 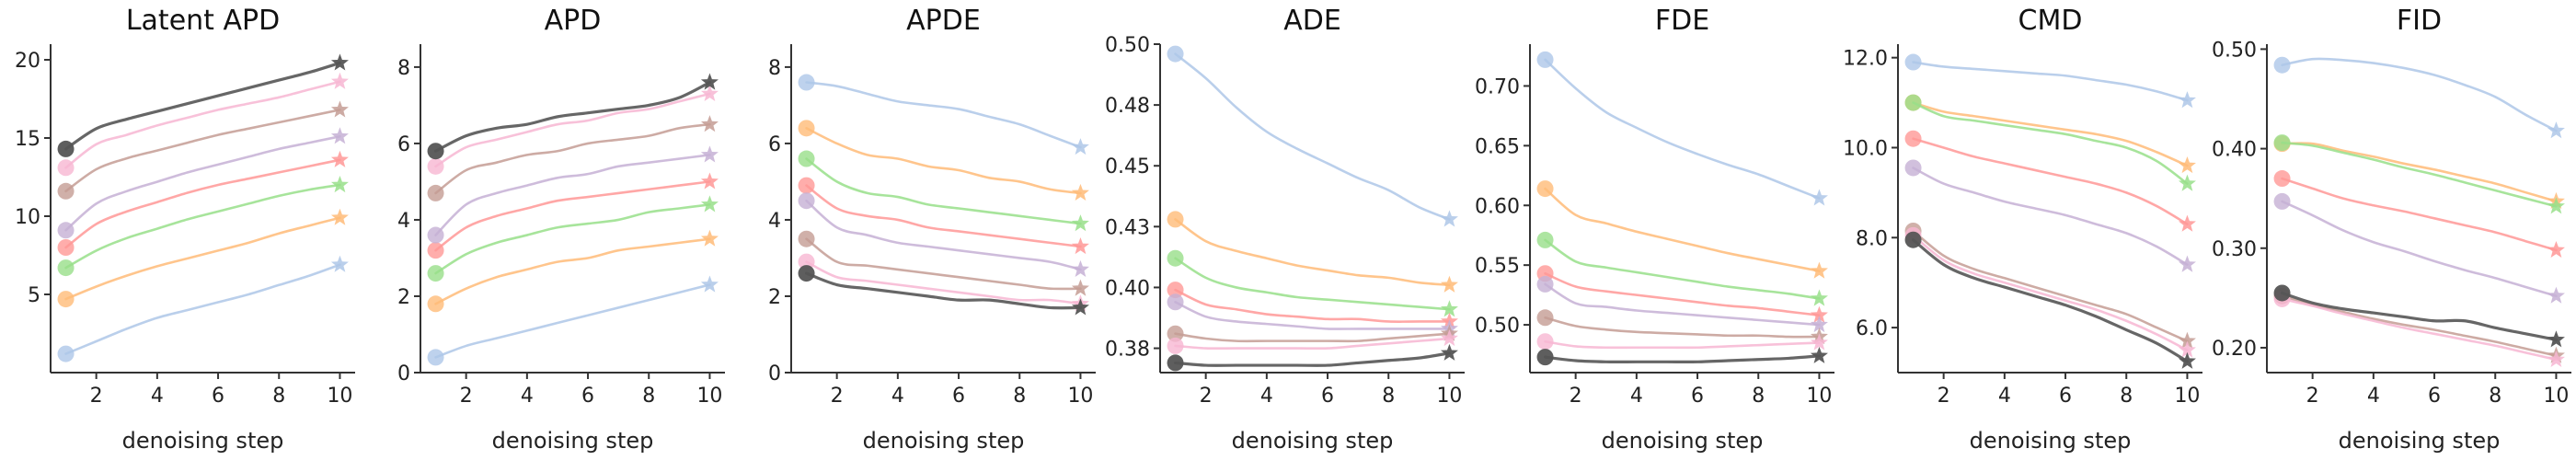 I want to click on y-tick-label: 6.0, so click(x=1872, y=328).